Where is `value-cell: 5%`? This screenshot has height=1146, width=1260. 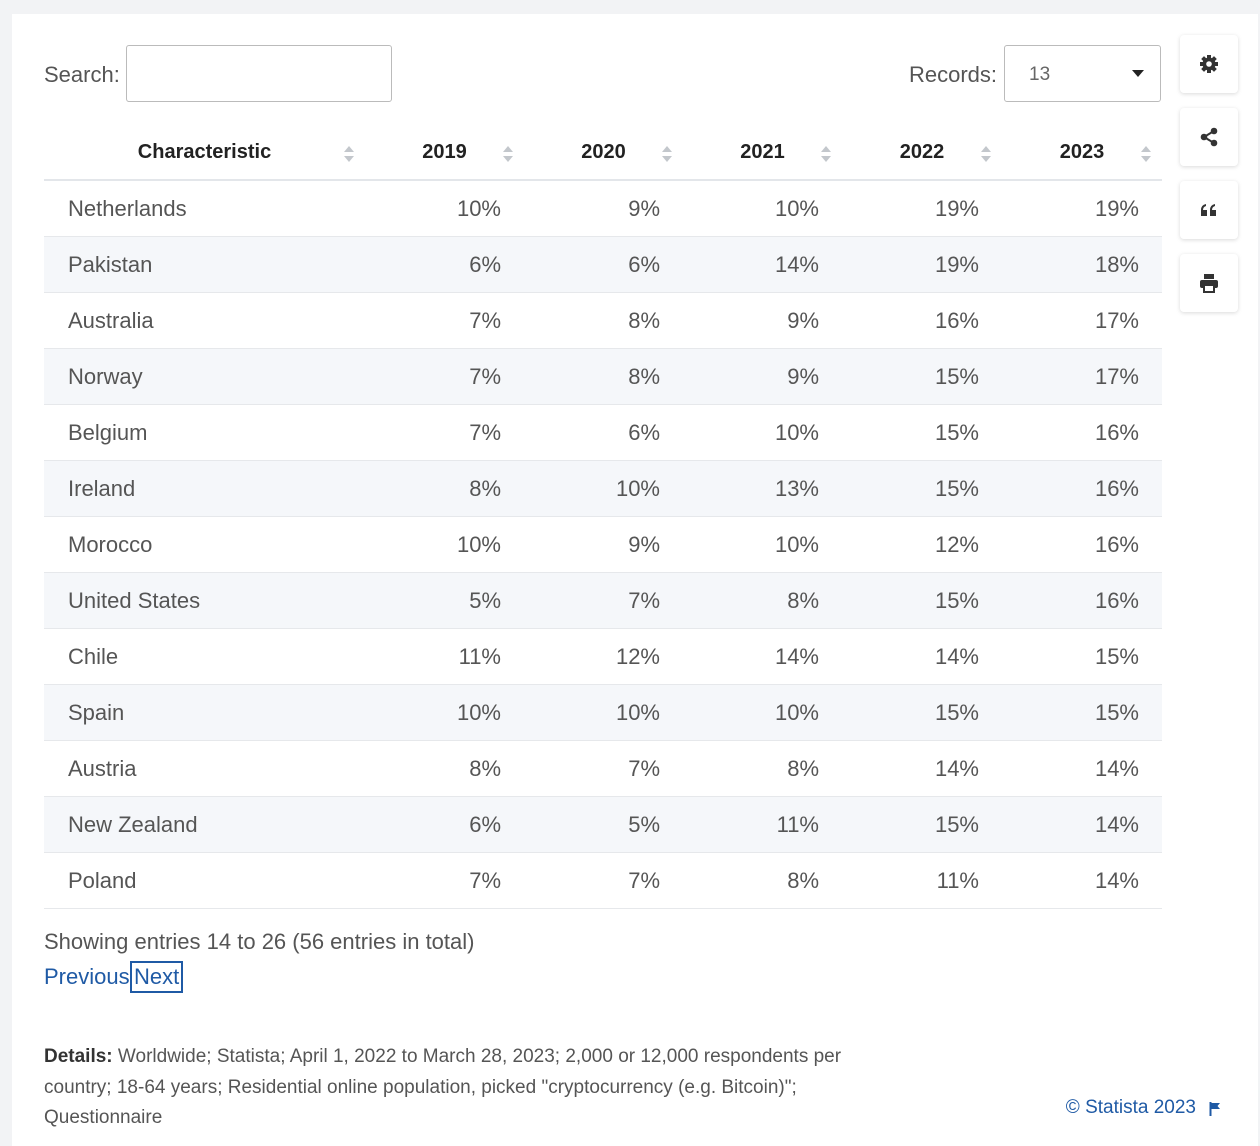 value-cell: 5% is located at coordinates (444, 600).